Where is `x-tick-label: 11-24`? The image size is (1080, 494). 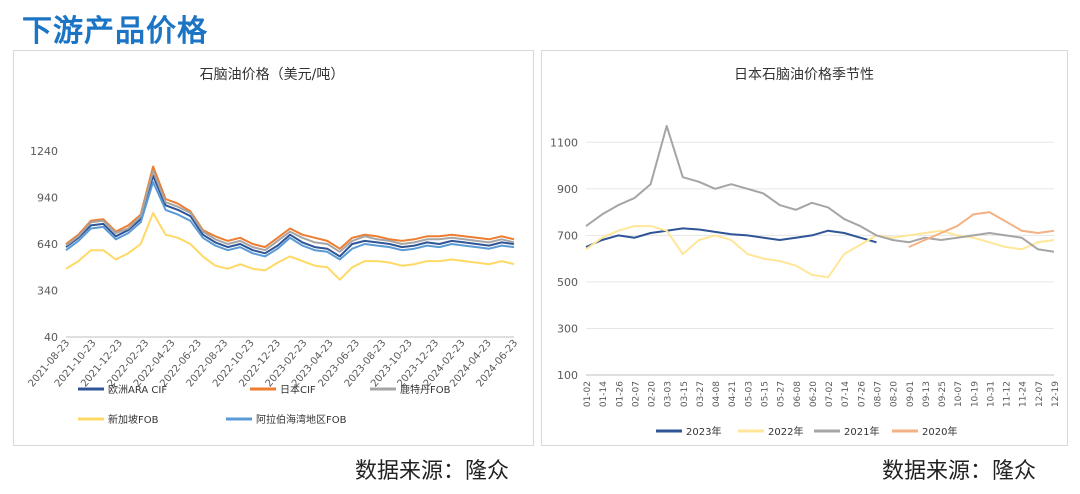 x-tick-label: 11-24 is located at coordinates (1024, 394).